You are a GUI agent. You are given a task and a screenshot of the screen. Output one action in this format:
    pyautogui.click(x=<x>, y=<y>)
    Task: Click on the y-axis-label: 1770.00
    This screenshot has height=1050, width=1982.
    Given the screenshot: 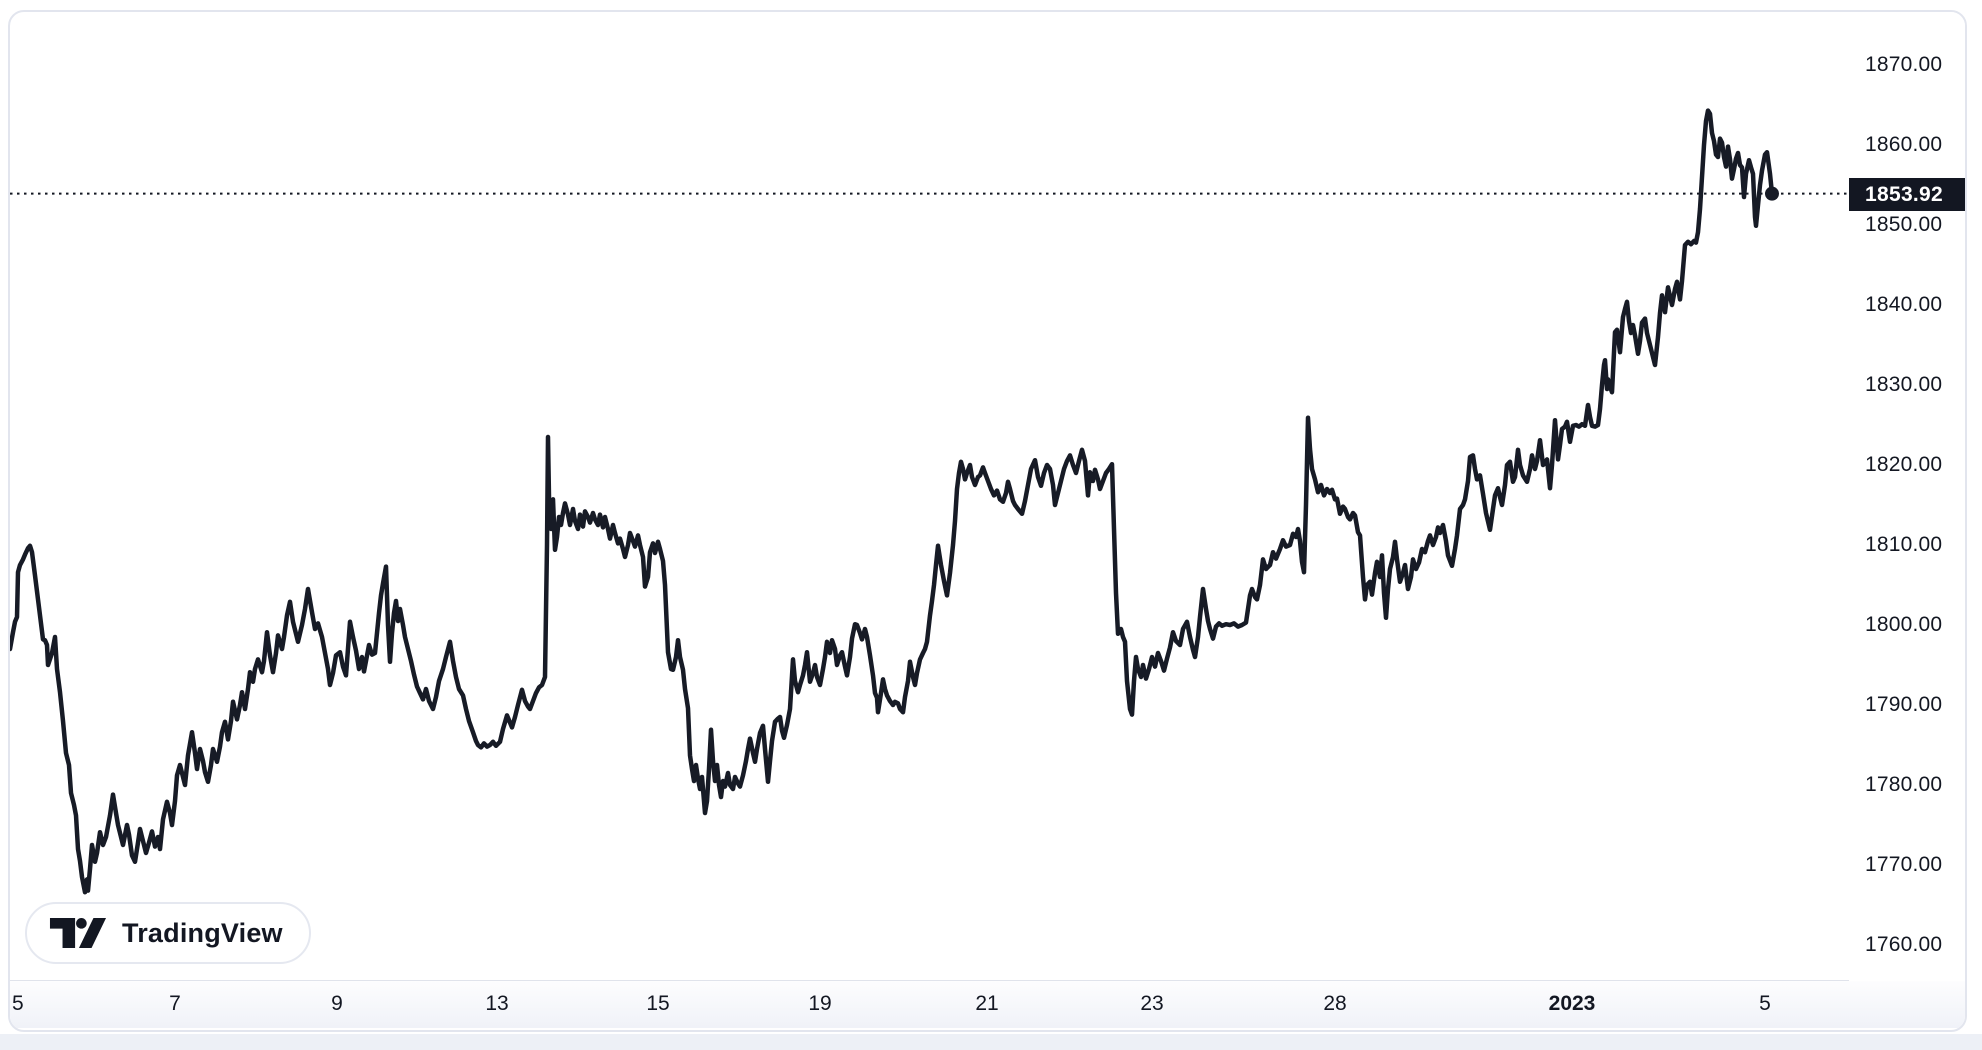 What is the action you would take?
    pyautogui.click(x=1904, y=864)
    